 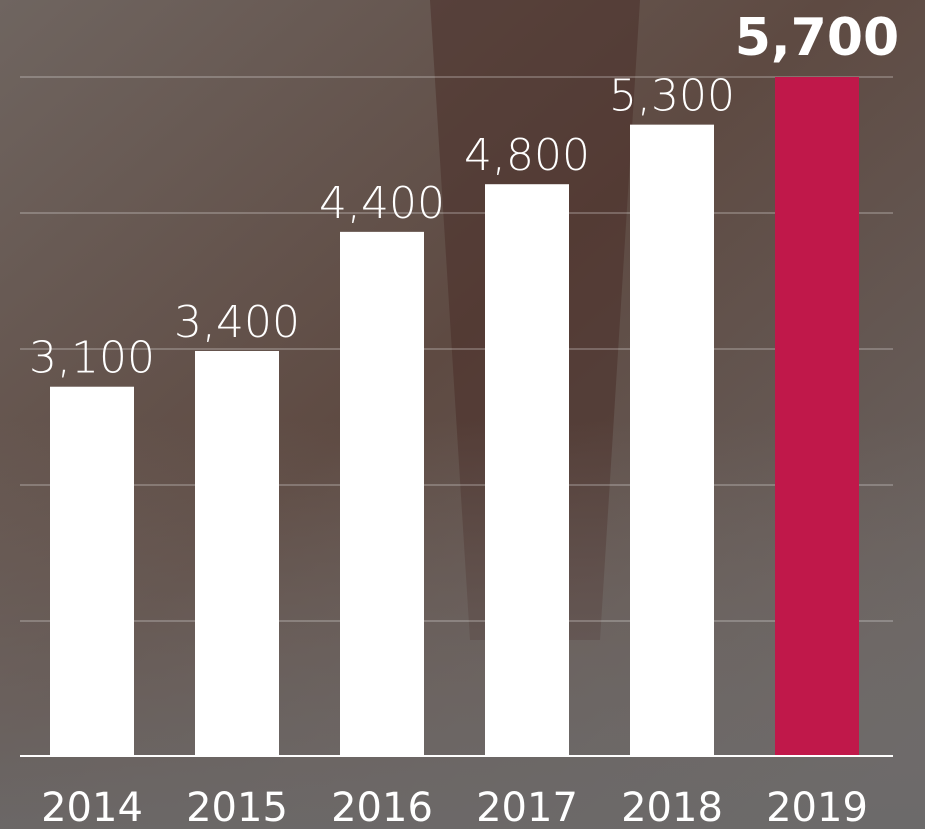 What do you see at coordinates (527, 807) in the screenshot?
I see `x-tick-label: 2017` at bounding box center [527, 807].